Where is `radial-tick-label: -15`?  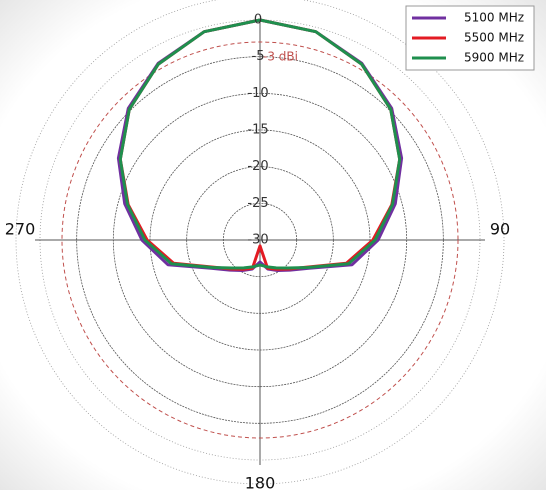 radial-tick-label: -15 is located at coordinates (257, 130).